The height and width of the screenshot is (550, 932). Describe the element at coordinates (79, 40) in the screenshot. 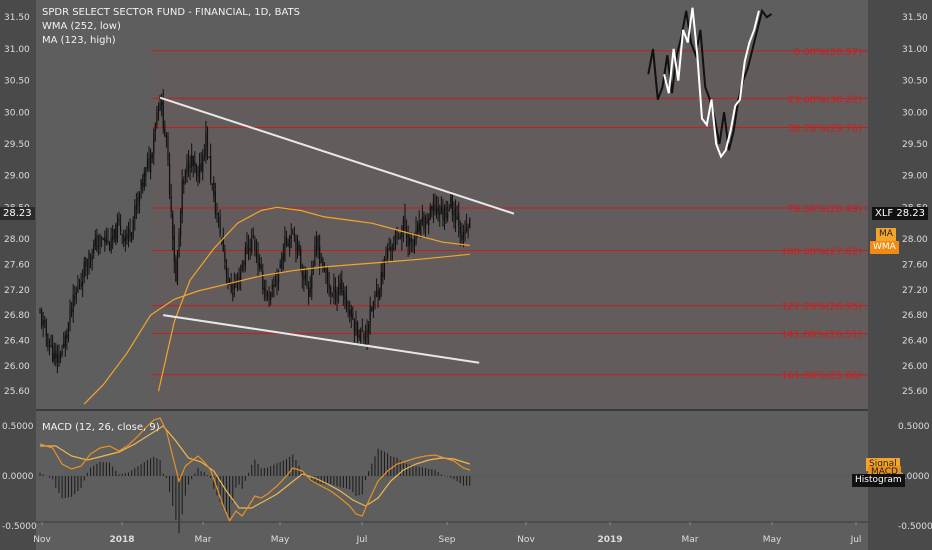

I see `ma-legend: MA (123, high)` at that location.